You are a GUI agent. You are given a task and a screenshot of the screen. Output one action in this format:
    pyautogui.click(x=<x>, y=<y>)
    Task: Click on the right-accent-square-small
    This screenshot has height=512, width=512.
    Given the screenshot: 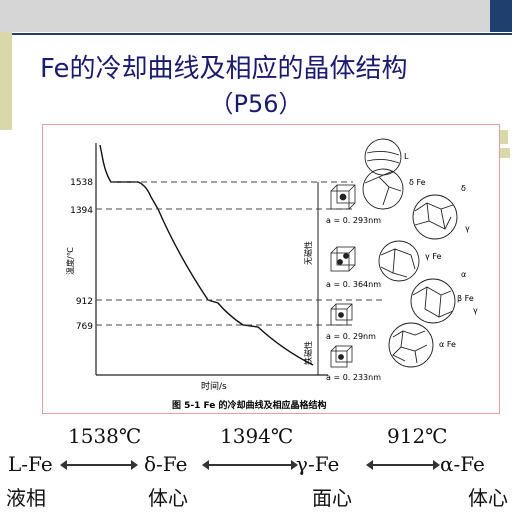 What is the action you would take?
    pyautogui.click(x=505, y=153)
    